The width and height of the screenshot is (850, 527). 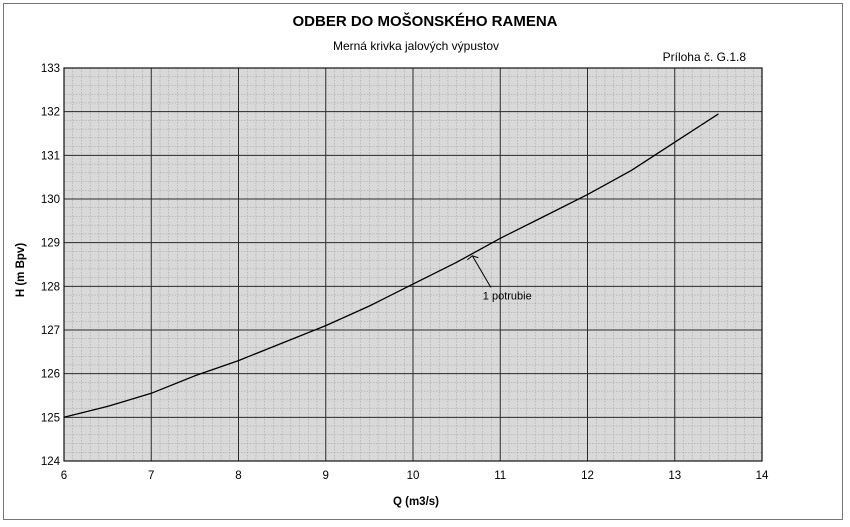 I want to click on y-tick-label: 128, so click(x=50, y=287).